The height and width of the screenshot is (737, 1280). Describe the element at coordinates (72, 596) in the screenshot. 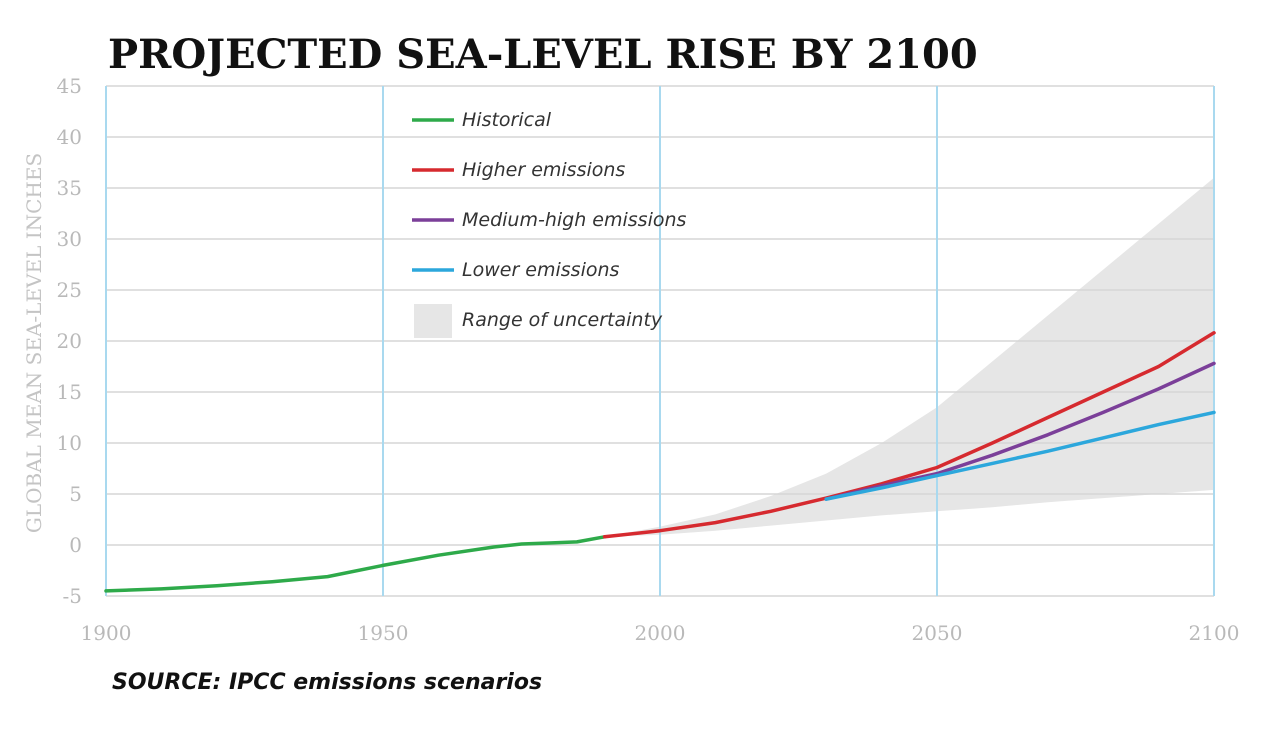

I see `y-tick-label: -5` at that location.